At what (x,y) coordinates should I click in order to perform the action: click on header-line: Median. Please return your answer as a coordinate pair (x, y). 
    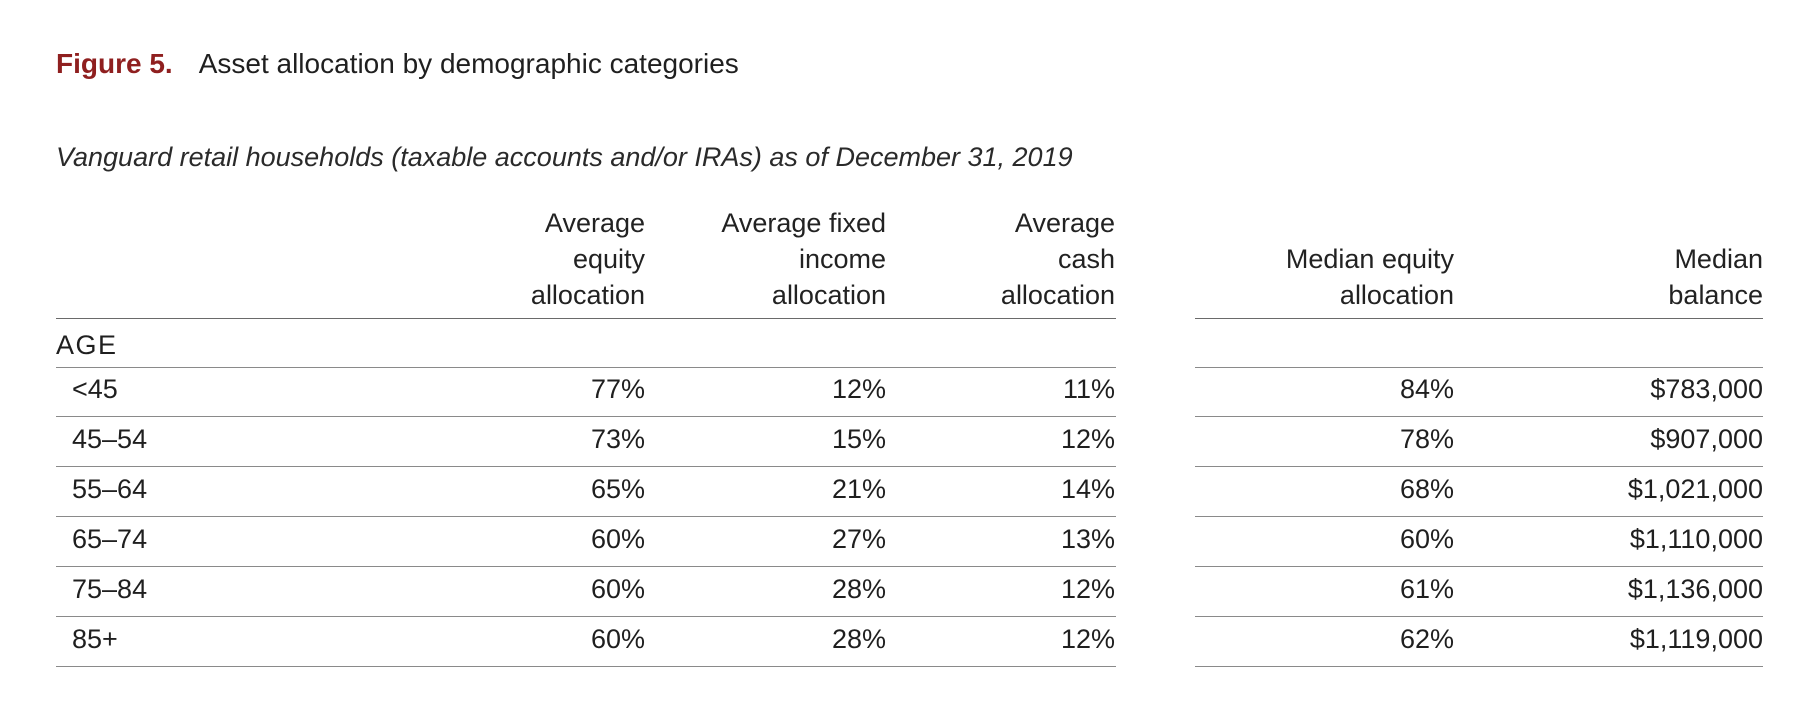
    Looking at the image, I should click on (1718, 259).